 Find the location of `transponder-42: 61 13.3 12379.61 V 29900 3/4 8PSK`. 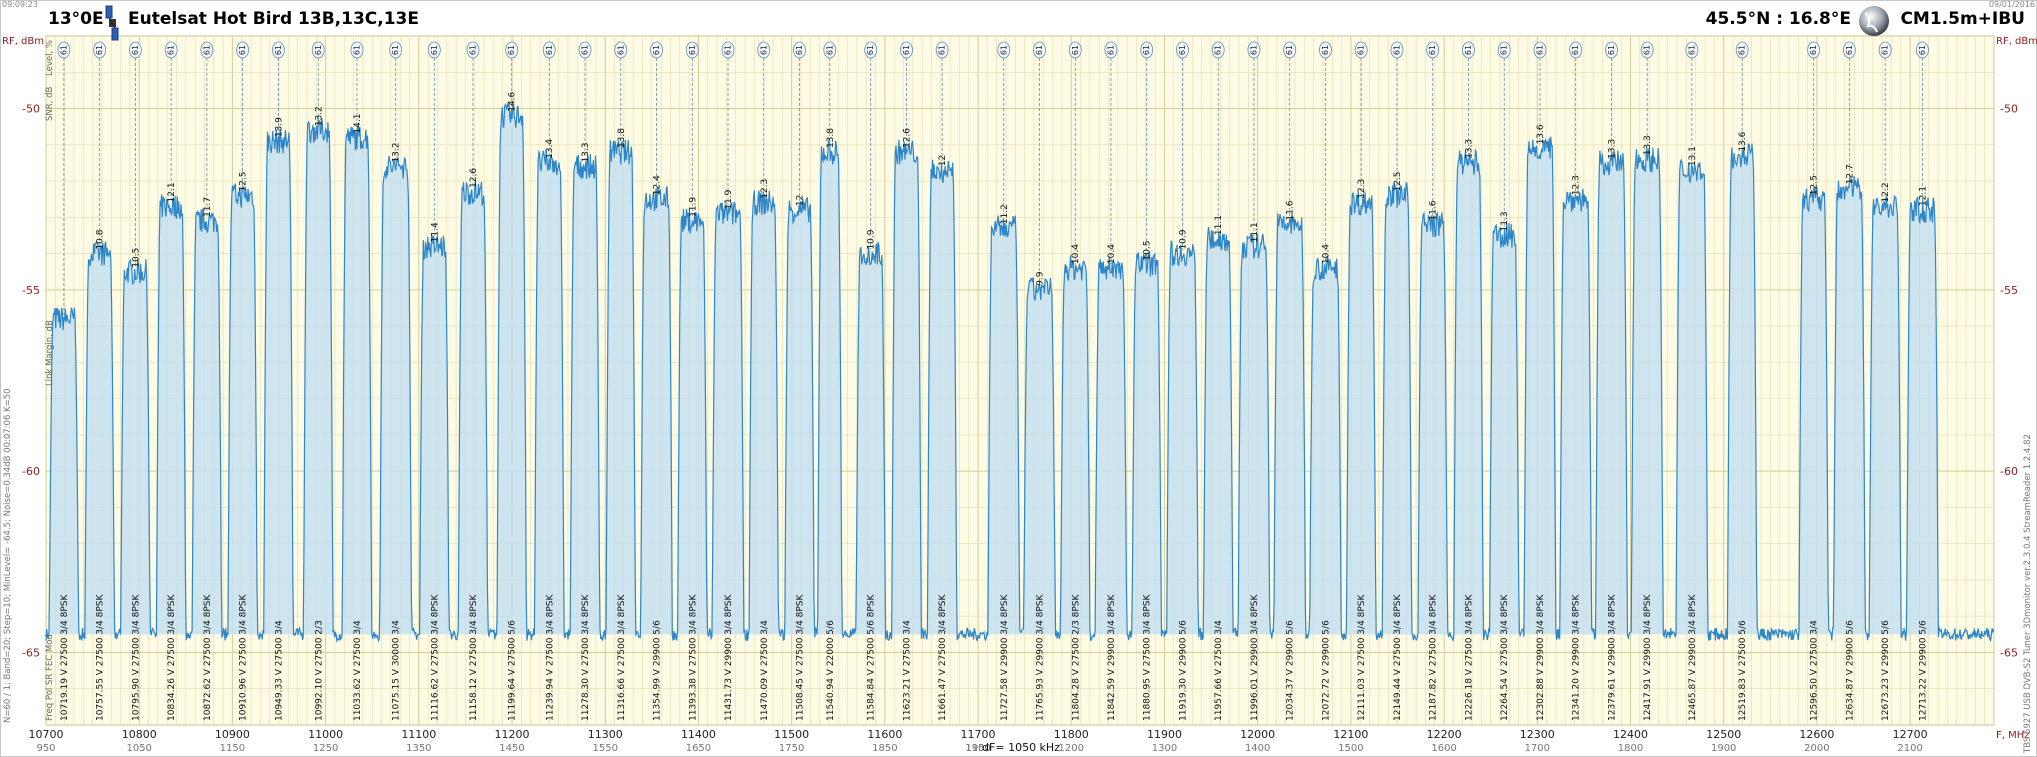

transponder-42: 61 13.3 12379.61 V 29900 3/4 8PSK is located at coordinates (1611, 381).